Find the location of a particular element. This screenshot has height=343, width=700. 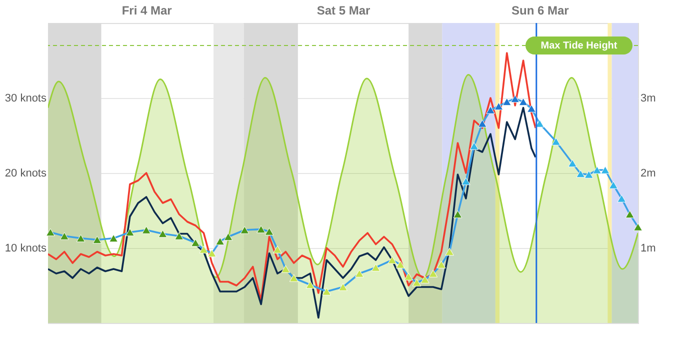

y-tick-label: 10 knots is located at coordinates (25, 248).